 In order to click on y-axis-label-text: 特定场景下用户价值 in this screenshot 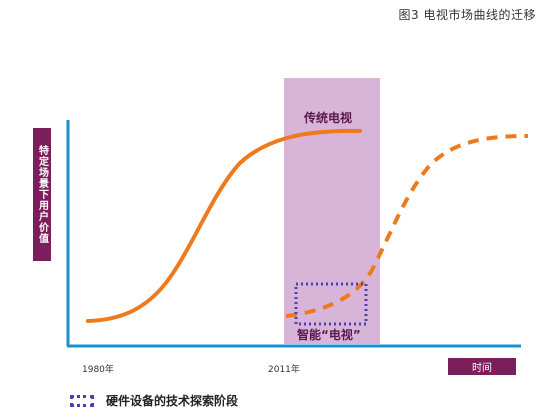, I will do `click(42, 194)`.